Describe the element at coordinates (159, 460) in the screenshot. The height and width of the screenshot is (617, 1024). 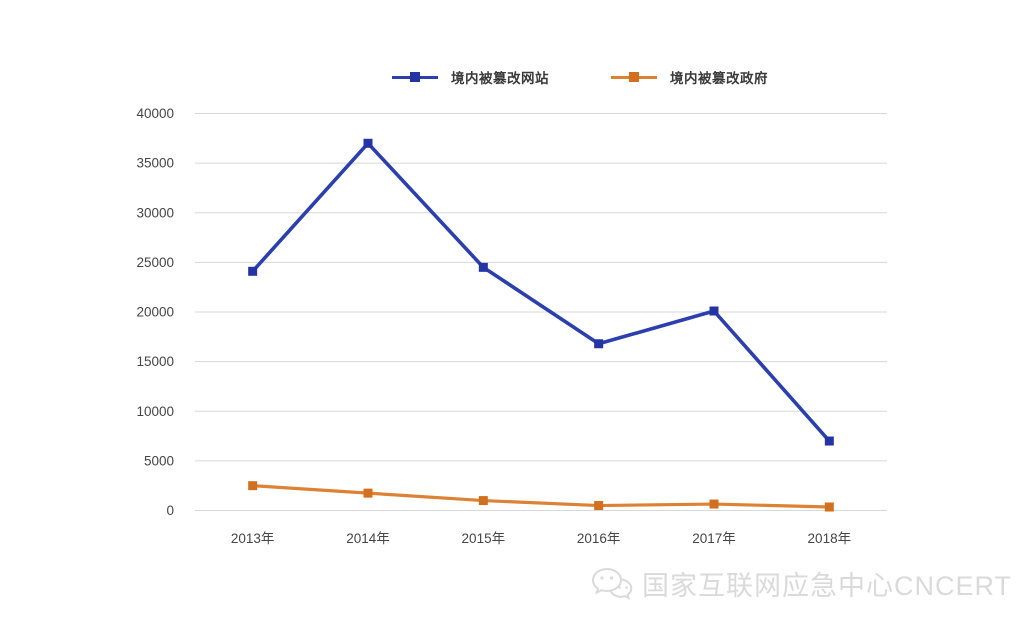
I see `y-axis-tick-label: 5000` at that location.